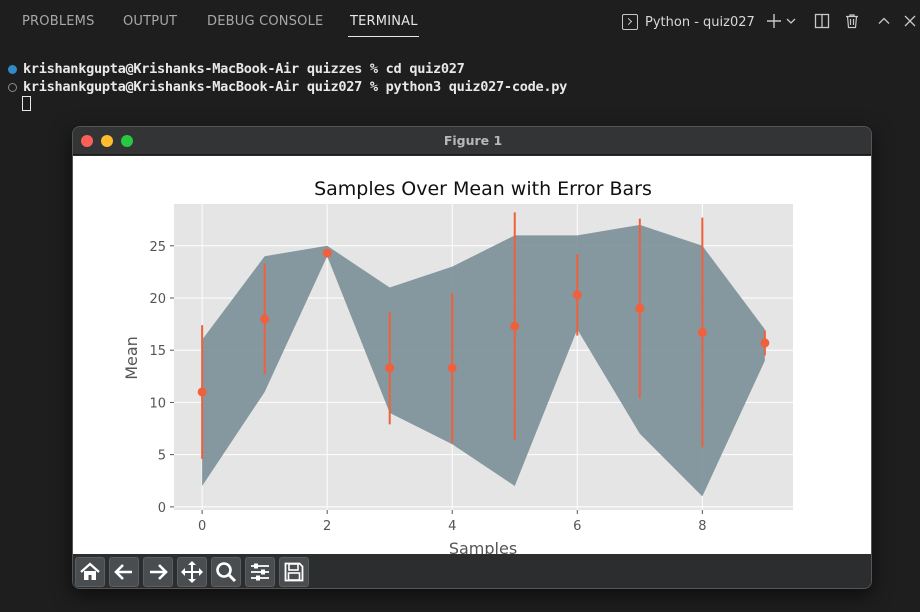 Image resolution: width=920 pixels, height=612 pixels. Describe the element at coordinates (472, 571) in the screenshot. I see `figure-toolbar` at that location.